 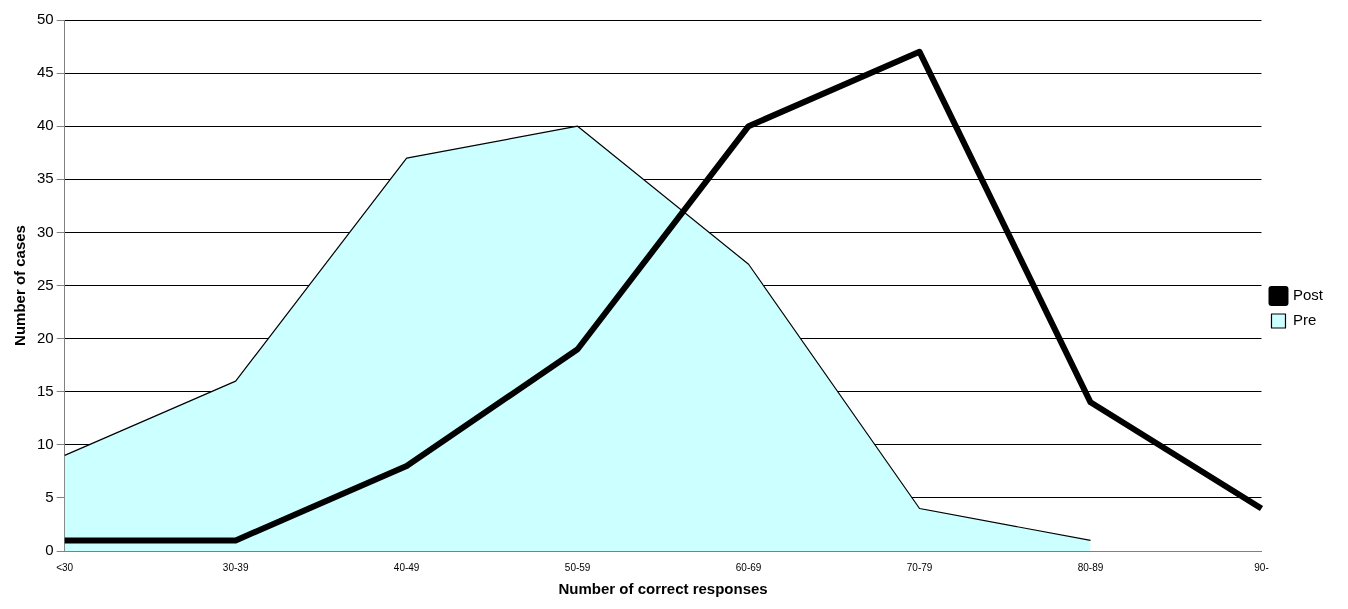 What do you see at coordinates (406, 567) in the screenshot?
I see `x-tick-label: 40-49` at bounding box center [406, 567].